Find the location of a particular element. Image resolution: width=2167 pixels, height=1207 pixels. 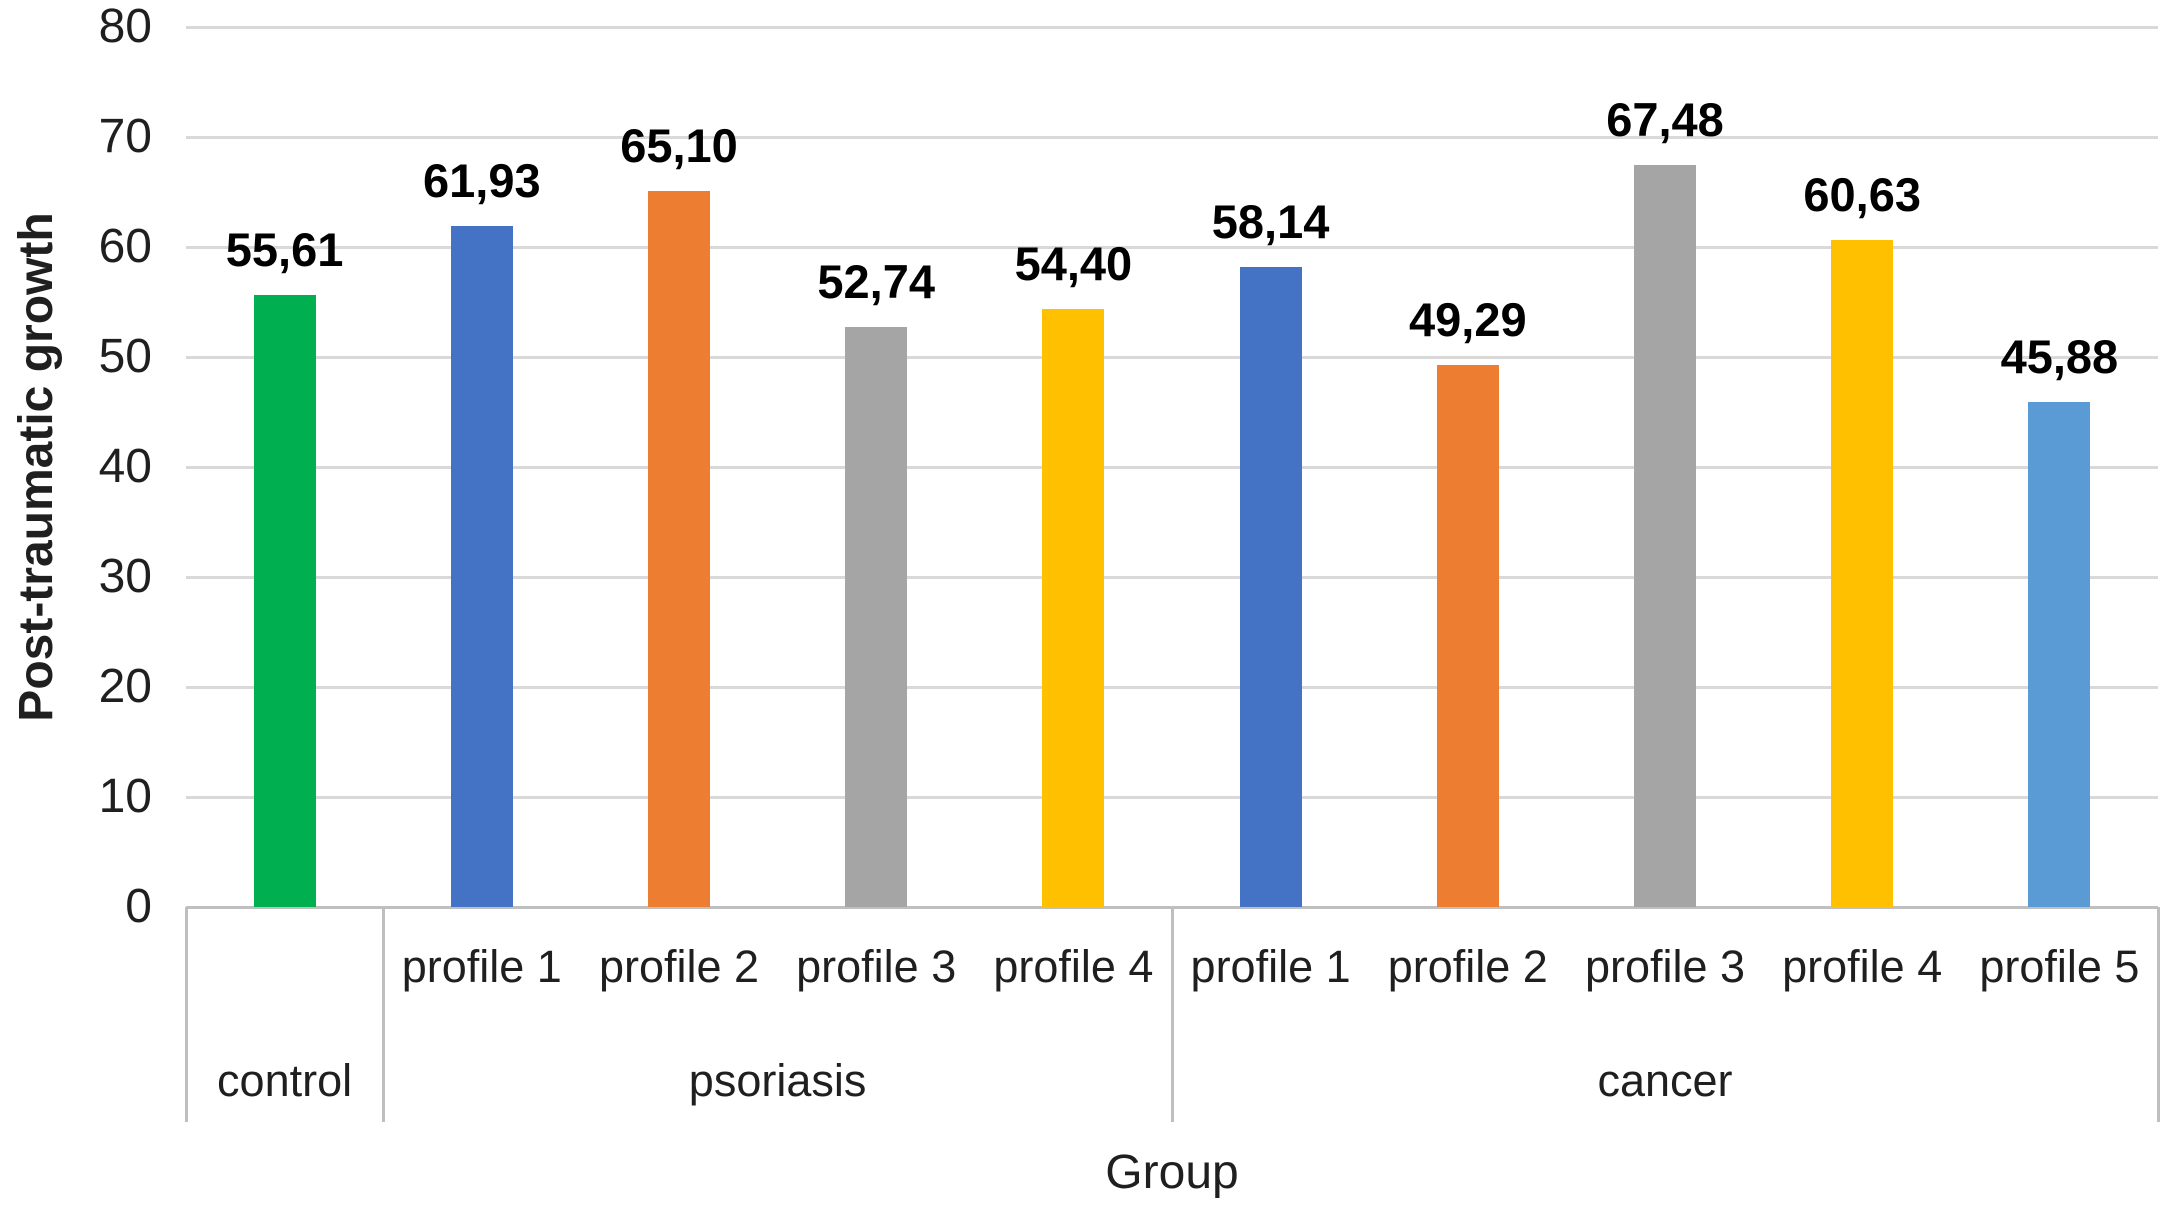

y-tick-label: 0 is located at coordinates (138, 906).